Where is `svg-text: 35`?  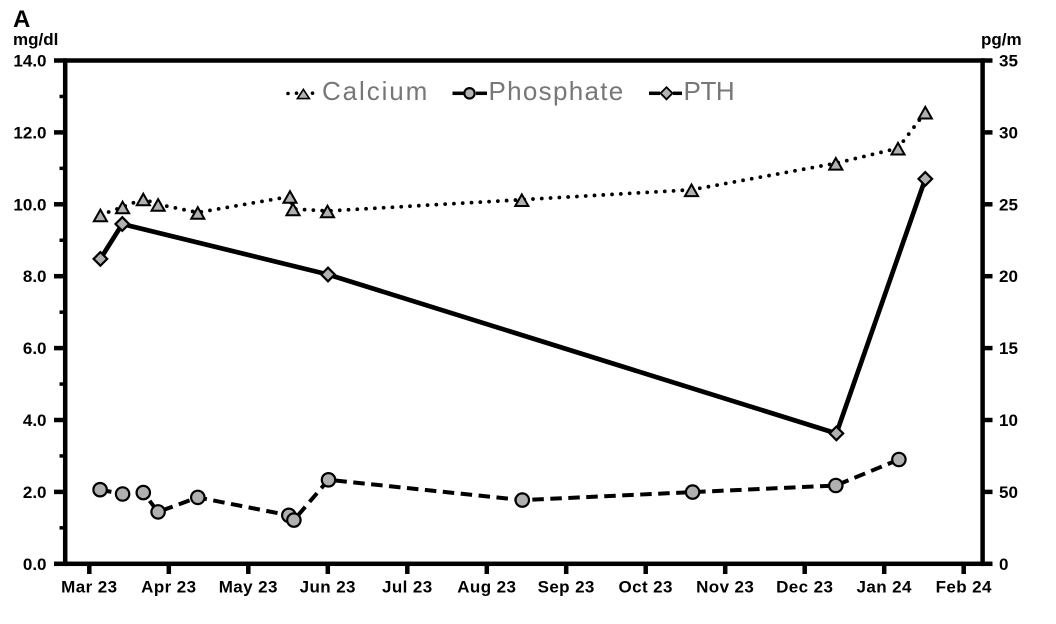 svg-text: 35 is located at coordinates (1008, 61).